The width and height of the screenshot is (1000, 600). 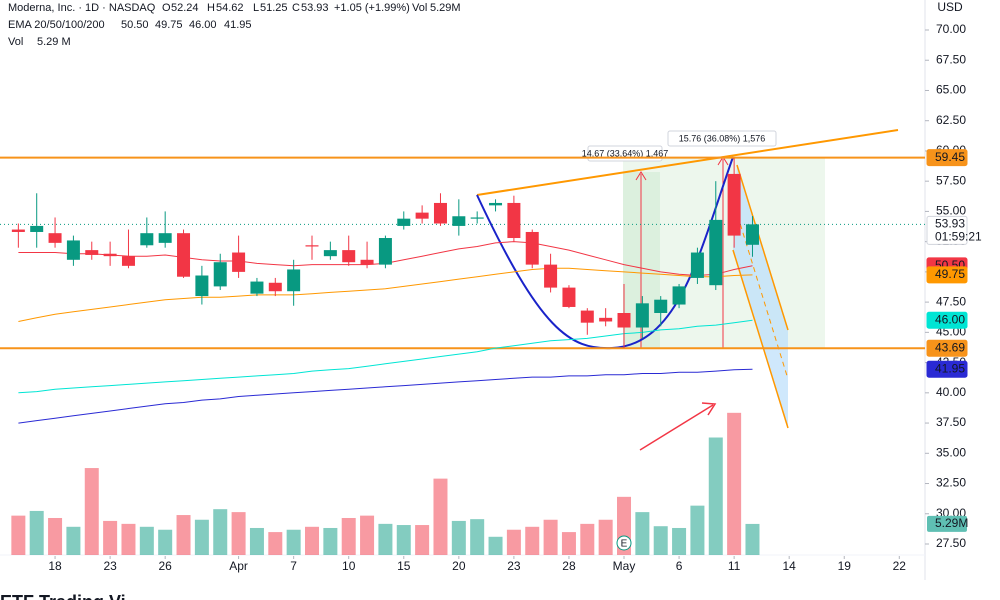 I want to click on ema-legend-label: EMA 20/50/100/200, so click(x=56, y=25).